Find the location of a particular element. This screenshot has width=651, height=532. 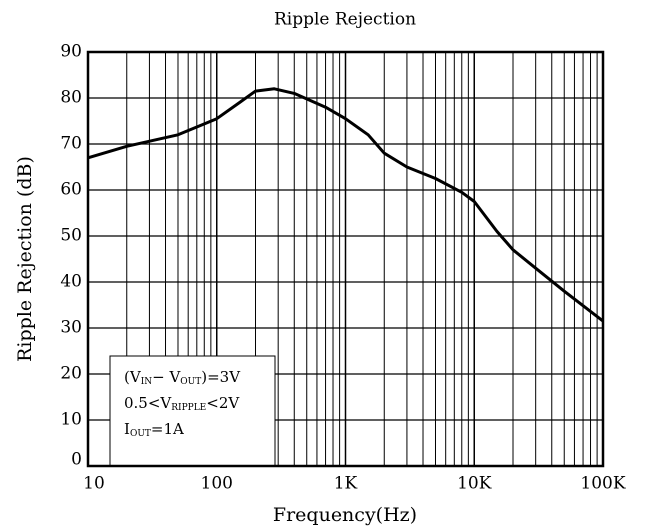

subscript: IN is located at coordinates (147, 382).